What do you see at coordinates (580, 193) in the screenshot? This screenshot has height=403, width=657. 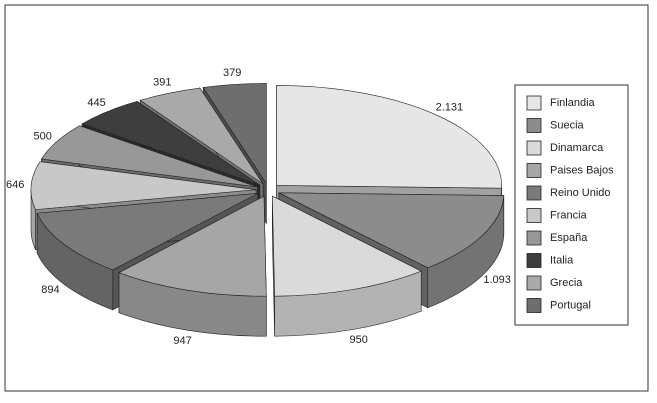 I see `legend-label: Reino Unido` at bounding box center [580, 193].